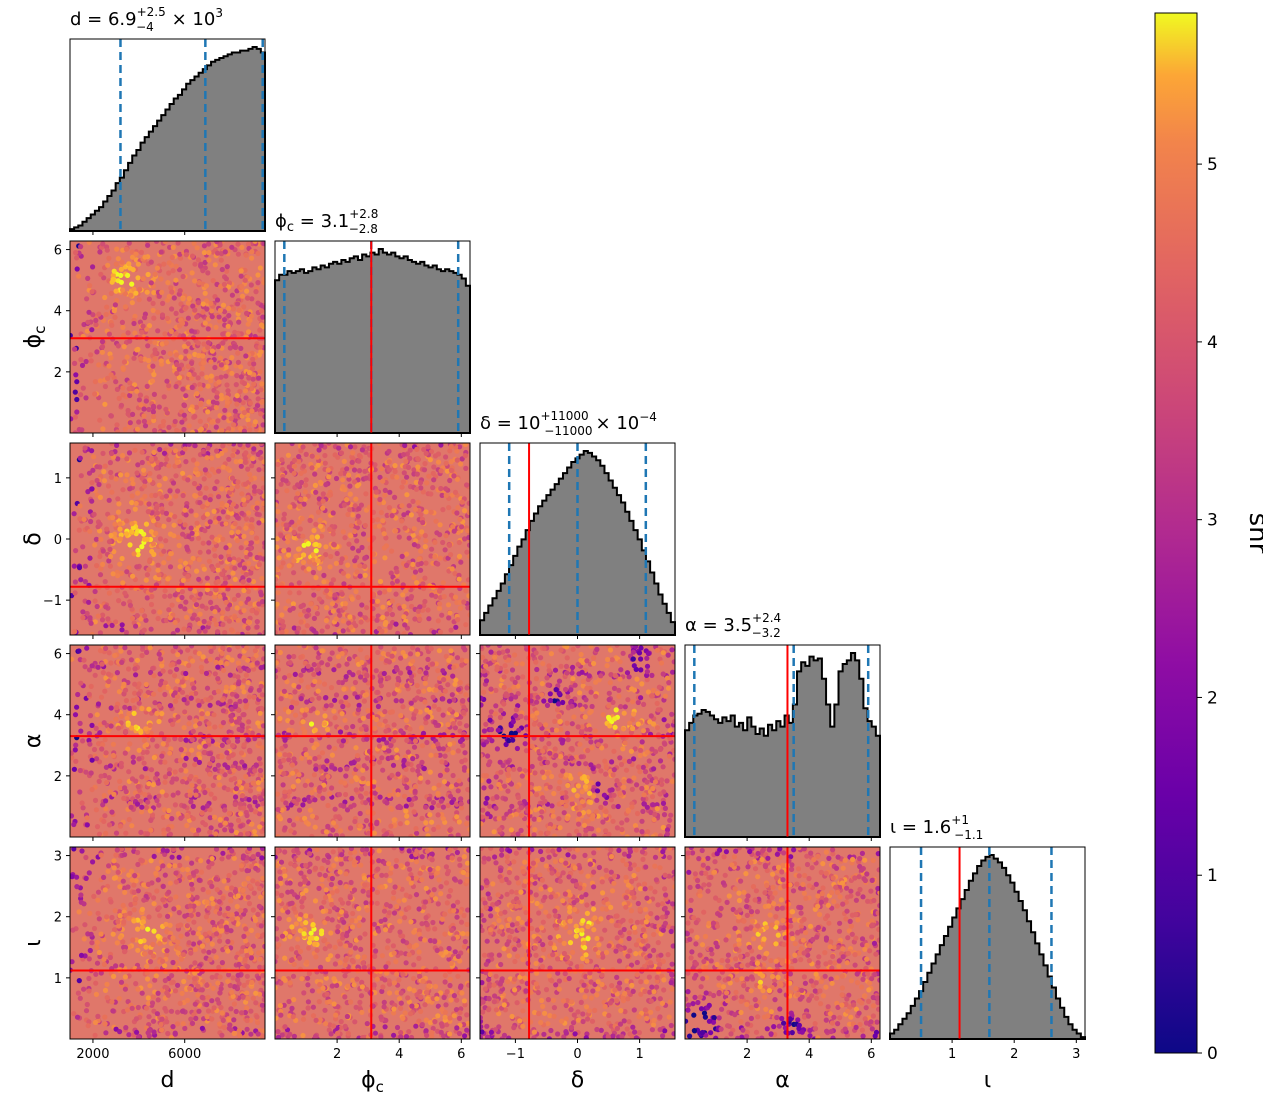 Image resolution: width=1263 pixels, height=1107 pixels. I want to click on hist-panel-iota, so click(987, 943).